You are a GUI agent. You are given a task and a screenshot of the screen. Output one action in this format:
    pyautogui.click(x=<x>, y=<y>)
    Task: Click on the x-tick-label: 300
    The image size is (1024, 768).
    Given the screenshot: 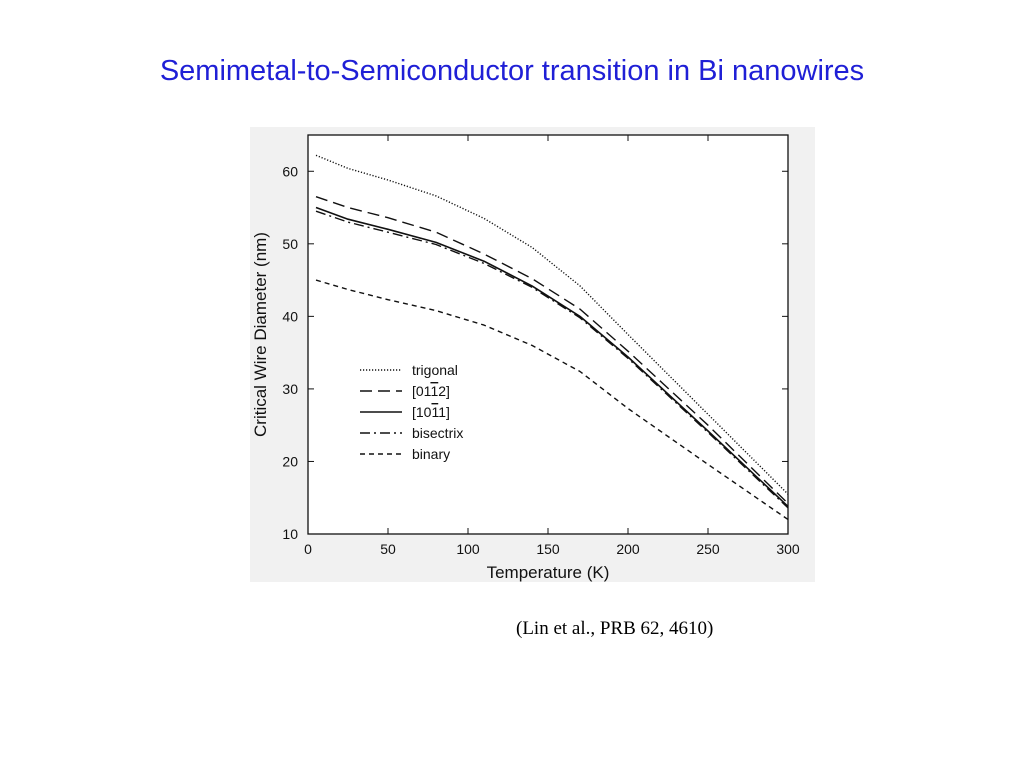 What is the action you would take?
    pyautogui.click(x=788, y=549)
    